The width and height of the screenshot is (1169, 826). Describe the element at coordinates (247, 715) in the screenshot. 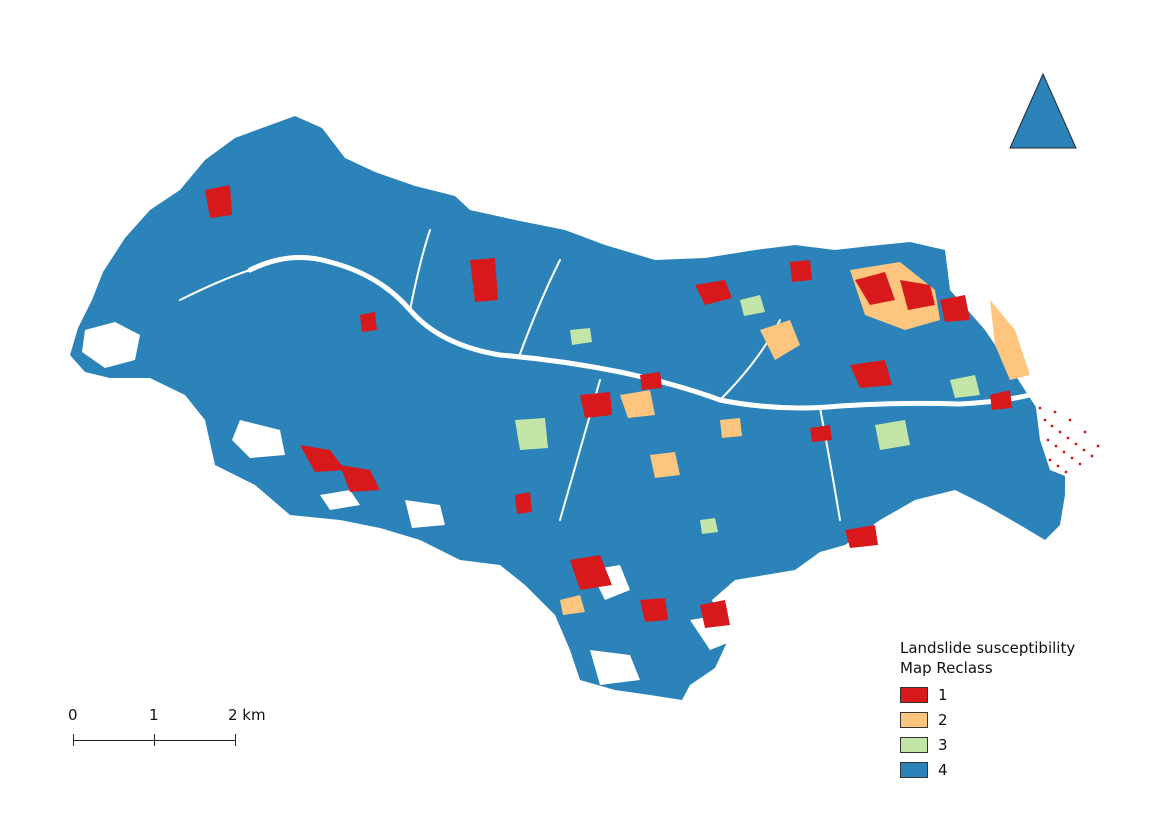

I see `scale-label-2: 2 km` at that location.